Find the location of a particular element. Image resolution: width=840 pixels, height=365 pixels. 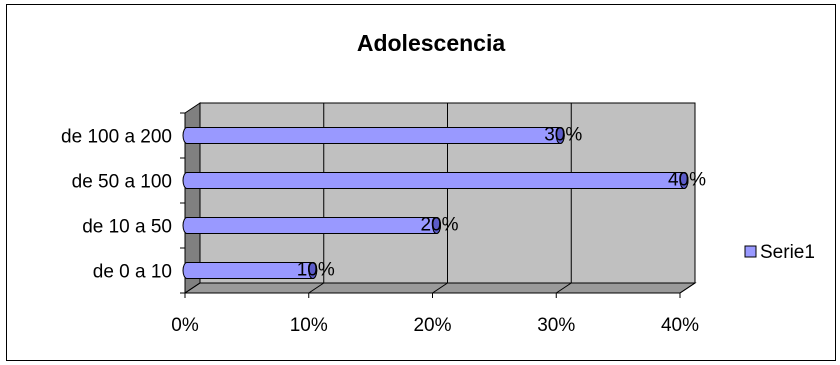

x-tick-label: 40% is located at coordinates (680, 325).